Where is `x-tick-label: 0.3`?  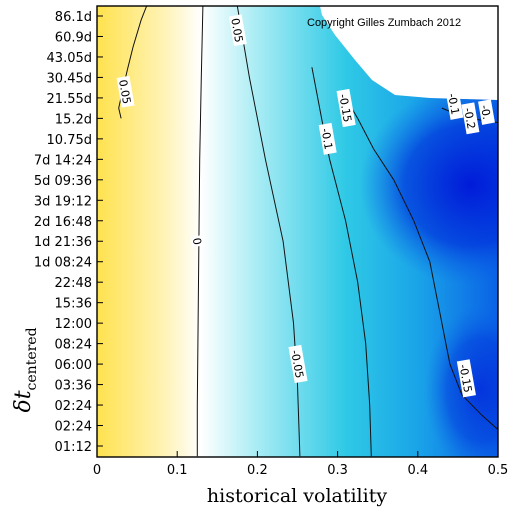 x-tick-label: 0.3 is located at coordinates (337, 470).